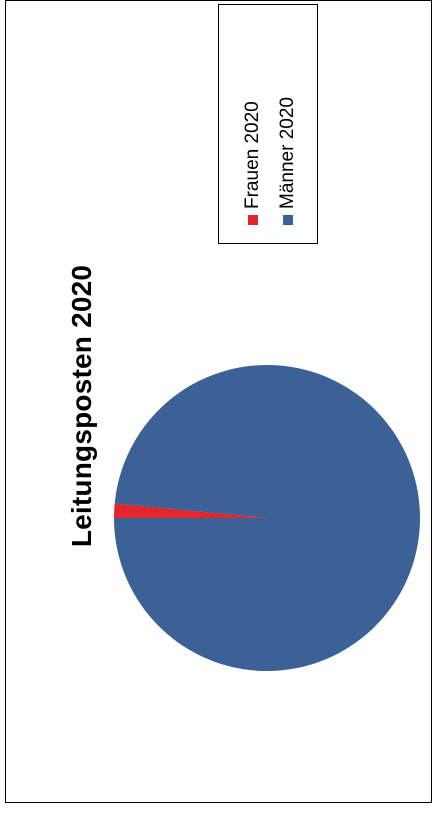 This screenshot has height=821, width=440. Describe the element at coordinates (252, 155) in the screenshot. I see `legend-label-frauen: Frauen 2020` at that location.